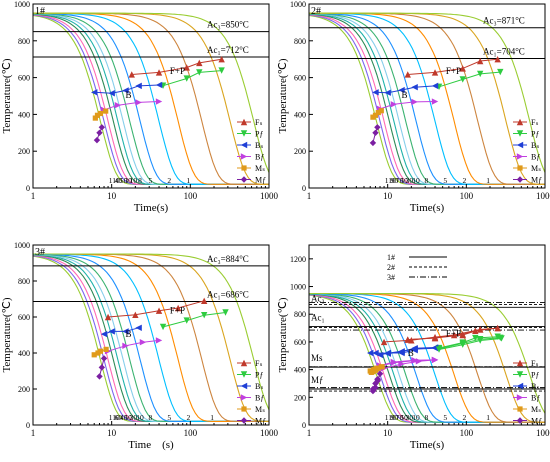 This screenshot has width=550, height=462. I want to click on legend-label: Bƒ, so click(259, 157).